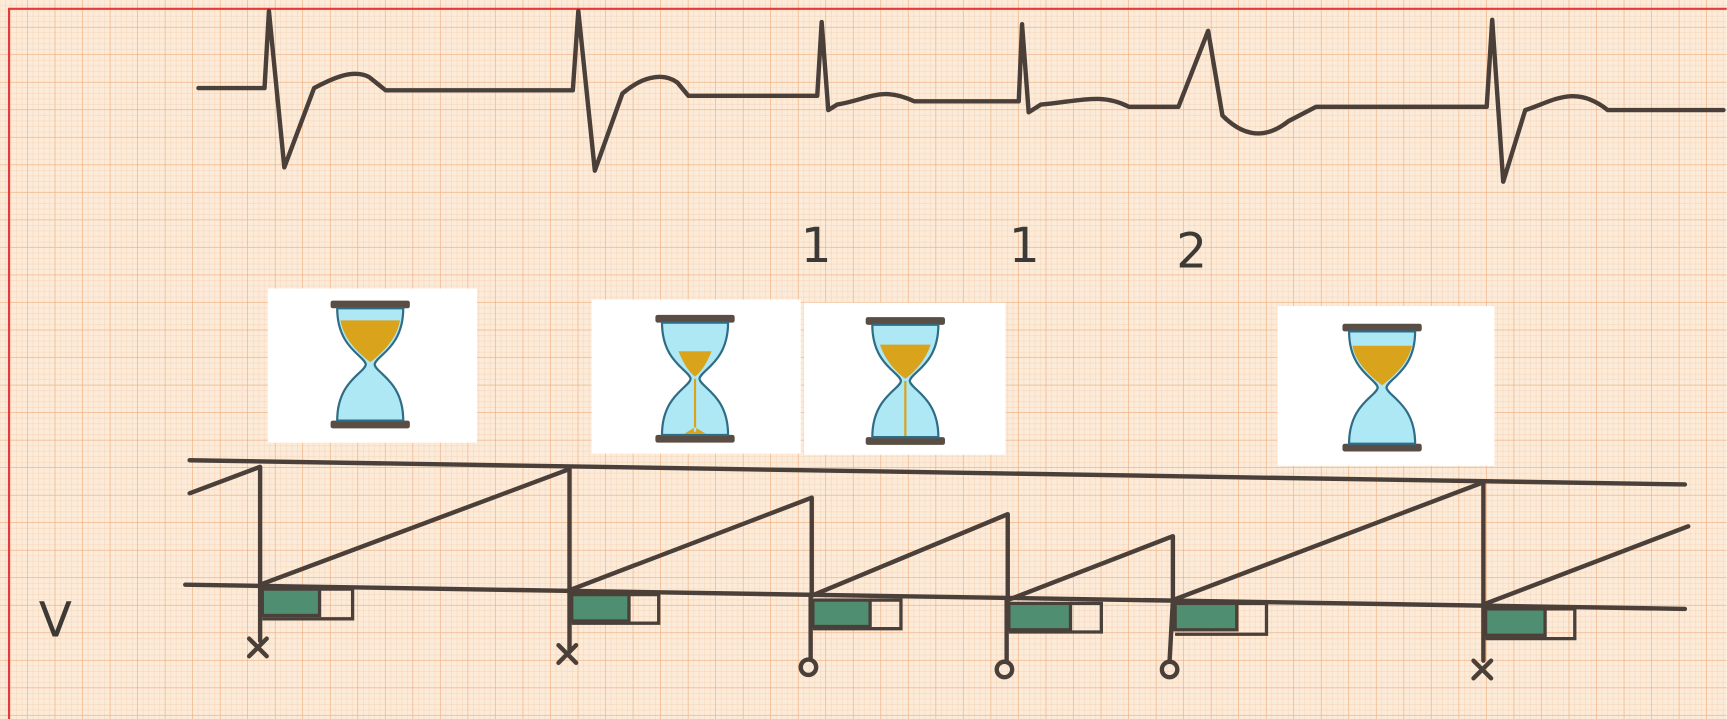  What do you see at coordinates (918, 614) in the screenshot?
I see `refractory-bars` at bounding box center [918, 614].